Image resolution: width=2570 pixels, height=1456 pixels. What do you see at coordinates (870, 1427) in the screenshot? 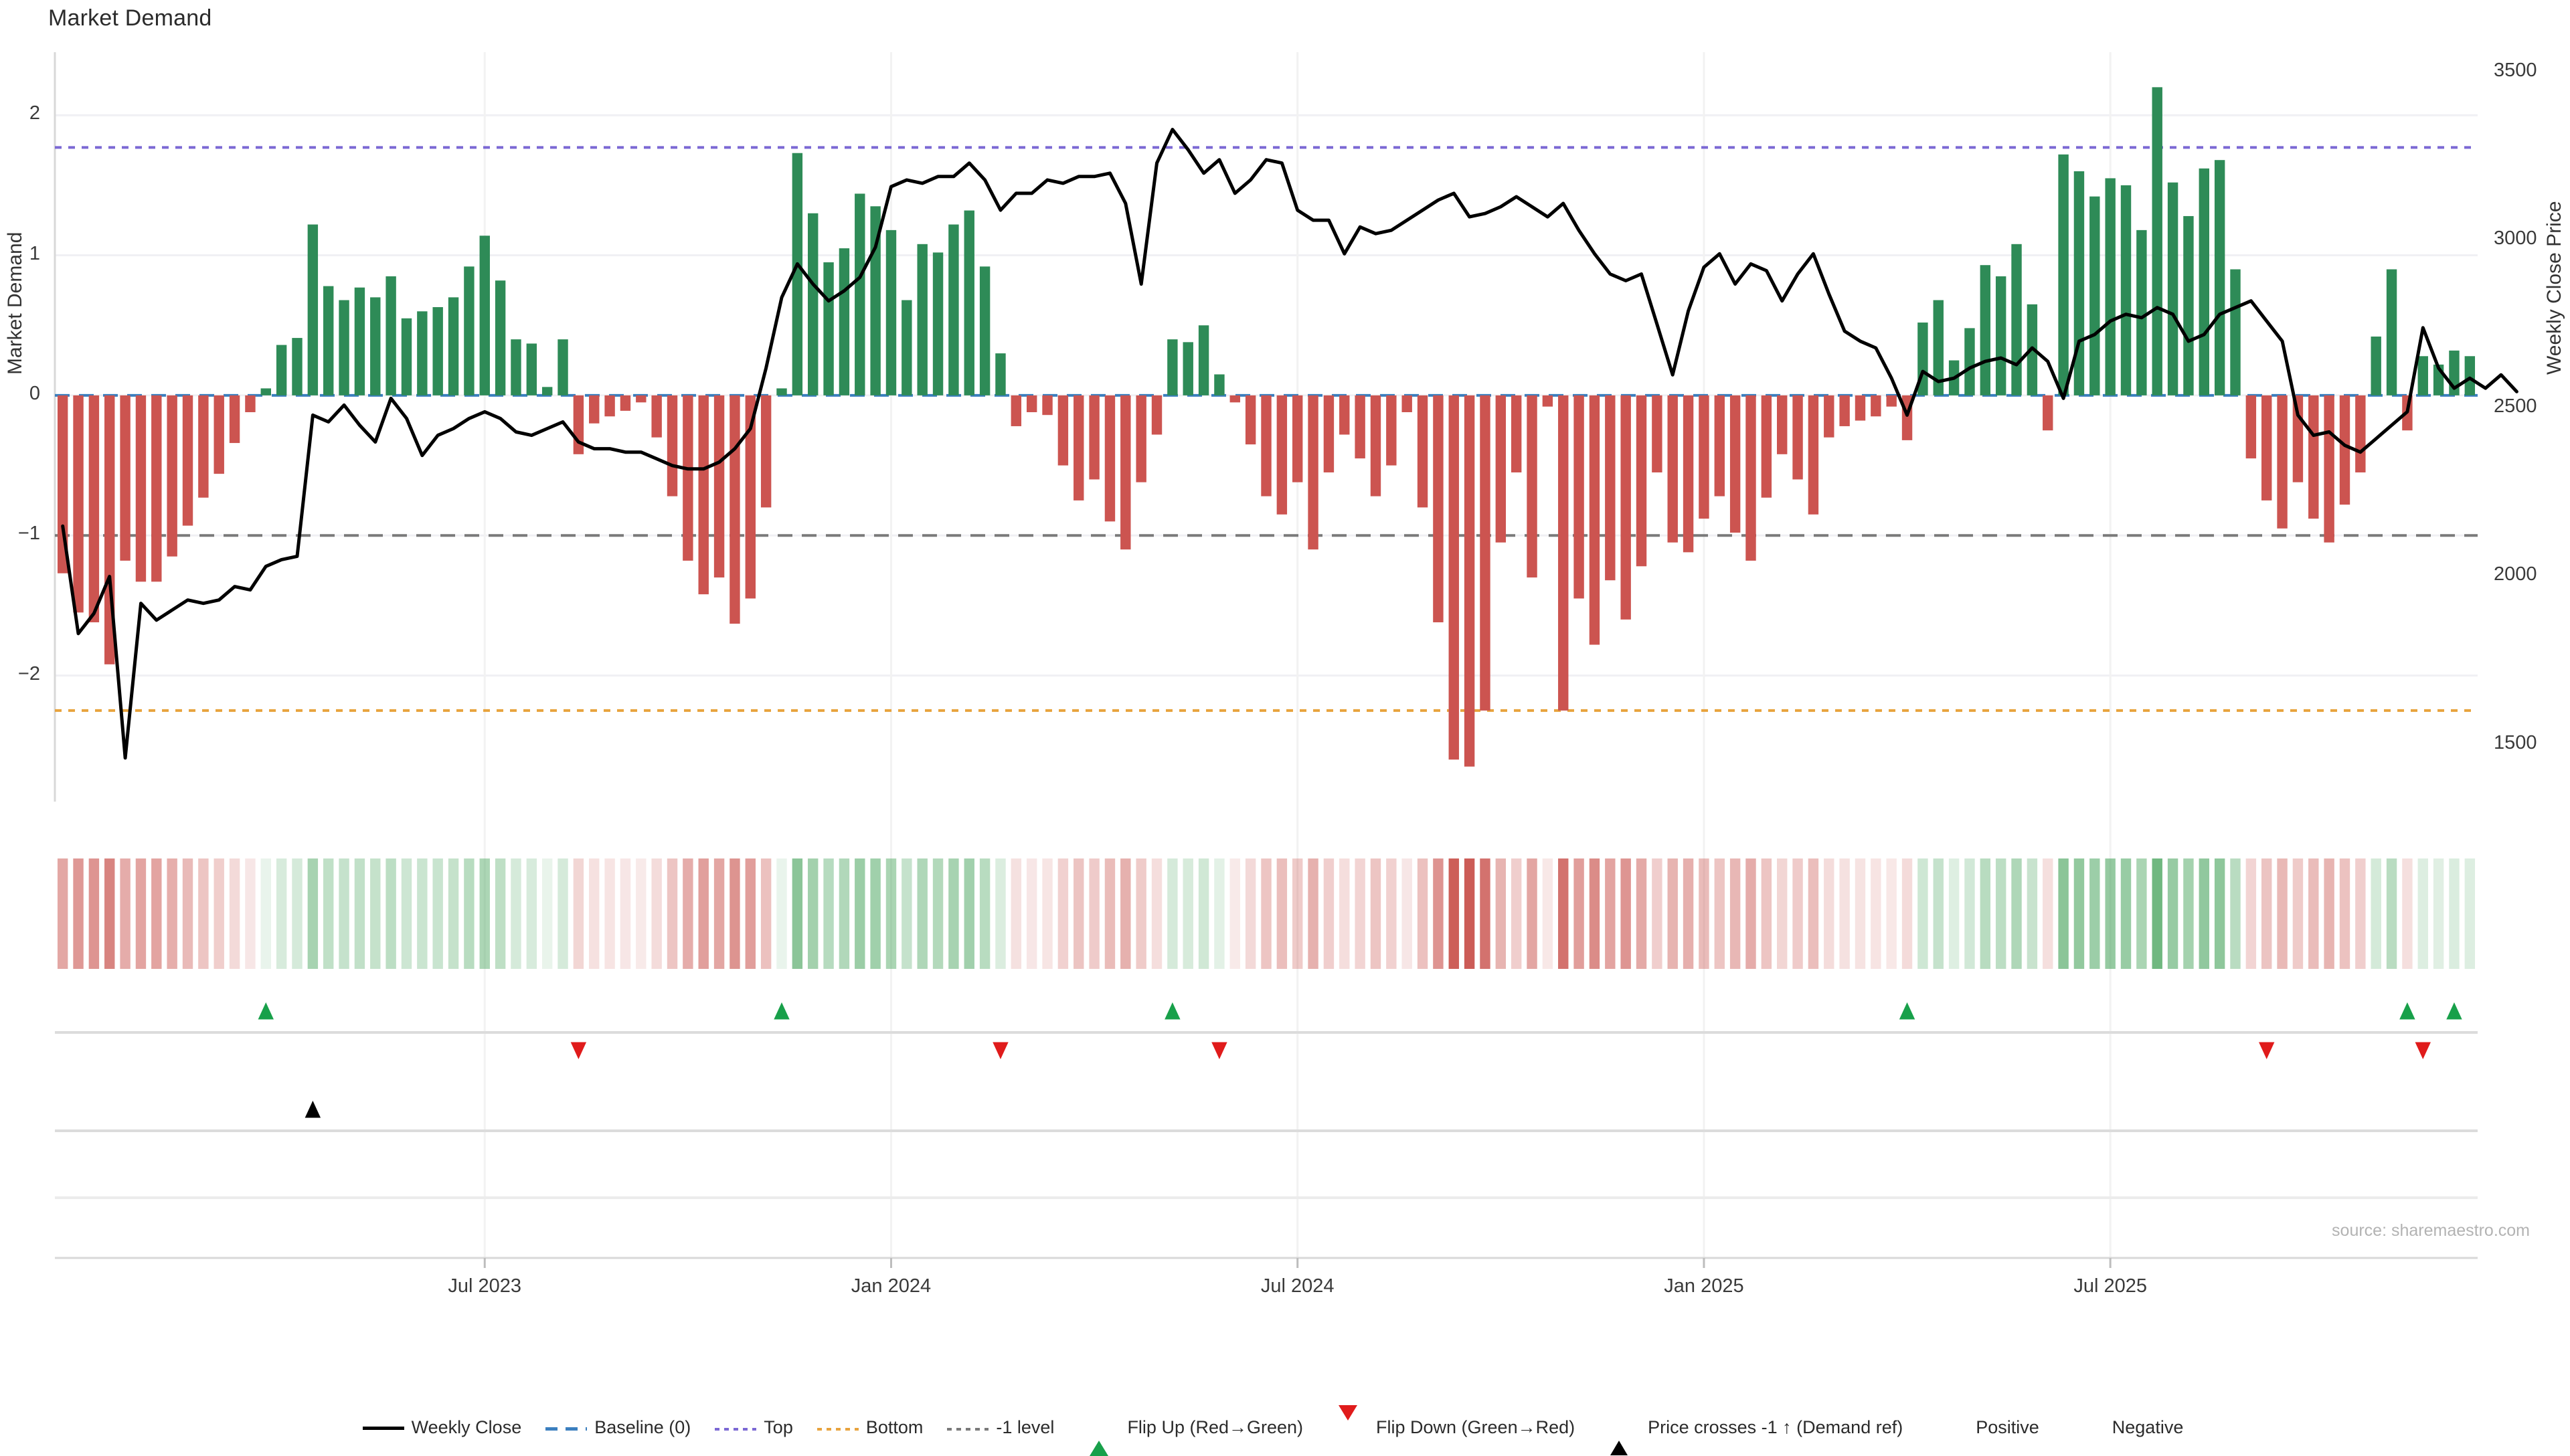
I see `legend-item-bottom: Bottom` at bounding box center [870, 1427].